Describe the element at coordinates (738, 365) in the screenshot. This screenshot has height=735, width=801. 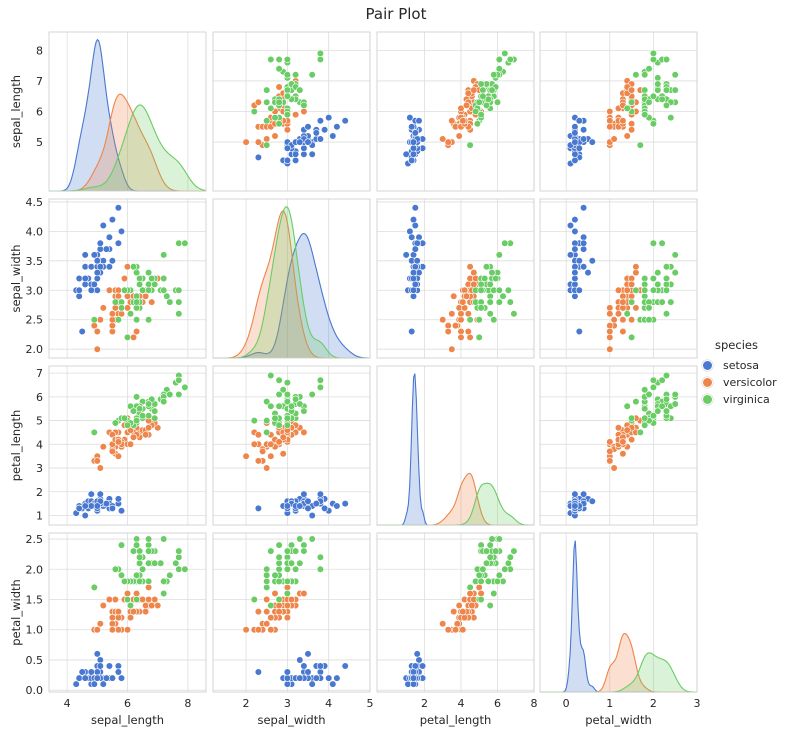
I see `legend-item-setosa: setosa` at that location.